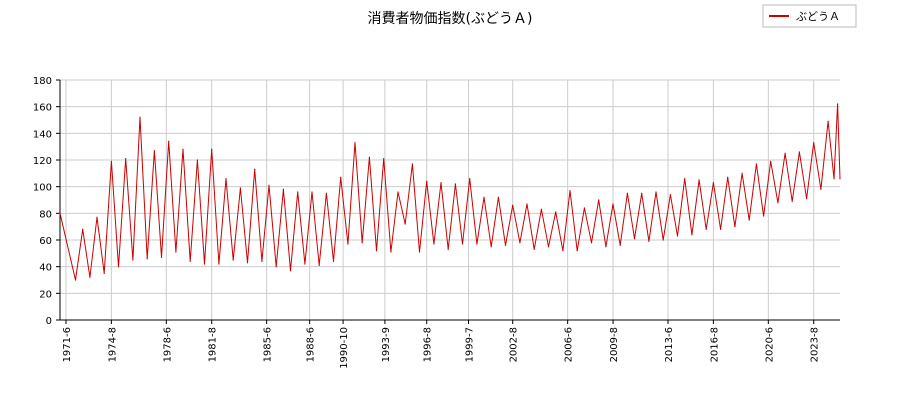 Image resolution: width=900 pixels, height=400 pixels. Describe the element at coordinates (450, 19) in the screenshot. I see `chart-title: 消費者物価指数(ぶどうＡ)` at that location.